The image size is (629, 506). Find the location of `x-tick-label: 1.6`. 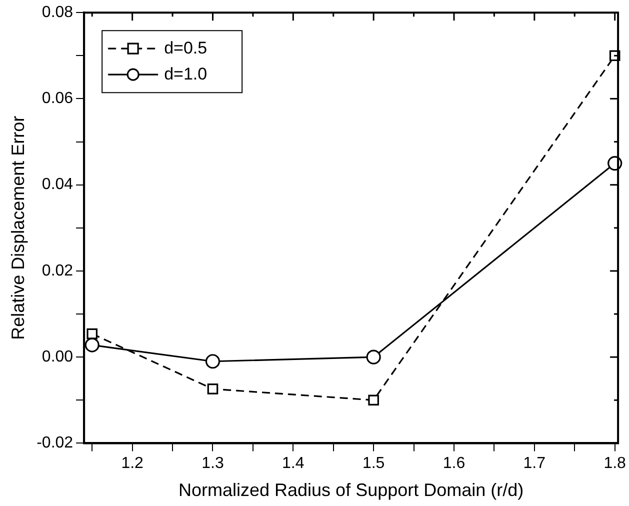

x-tick-label: 1.6 is located at coordinates (454, 463).